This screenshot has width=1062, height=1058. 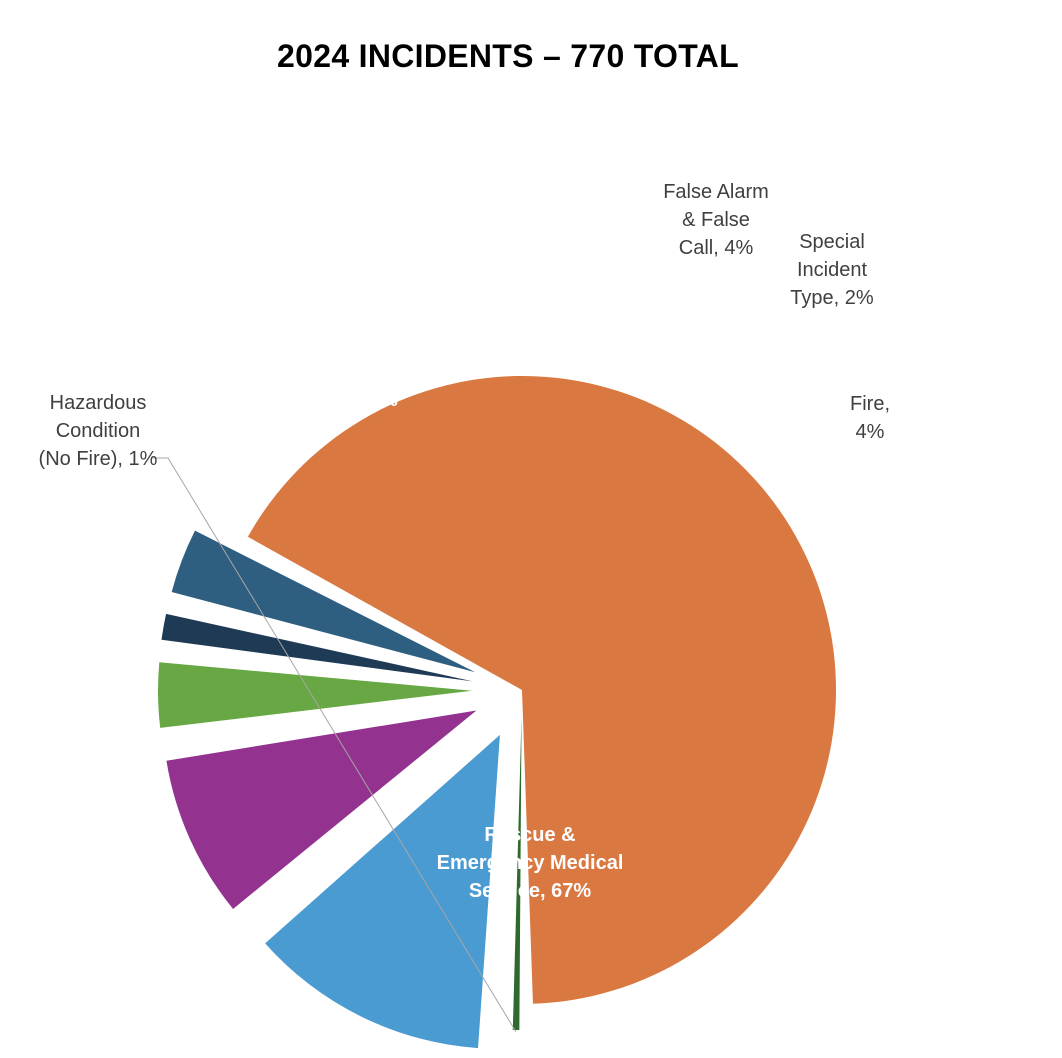 What do you see at coordinates (530, 891) in the screenshot?
I see `slice-label-line: Service, 67%` at bounding box center [530, 891].